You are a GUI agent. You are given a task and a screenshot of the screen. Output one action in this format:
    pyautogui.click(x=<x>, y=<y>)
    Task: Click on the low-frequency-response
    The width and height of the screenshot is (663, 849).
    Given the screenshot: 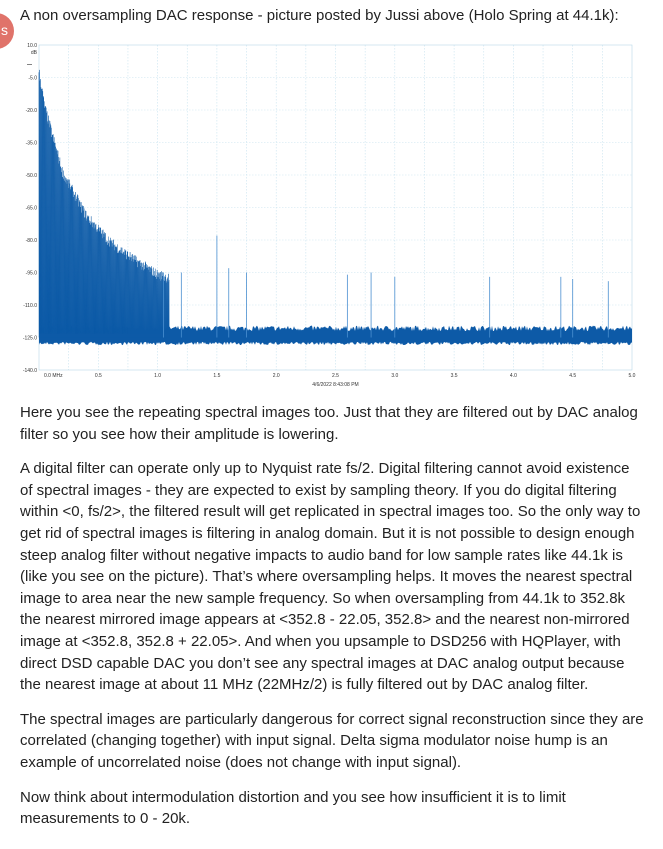 What is the action you would take?
    pyautogui.click(x=104, y=203)
    